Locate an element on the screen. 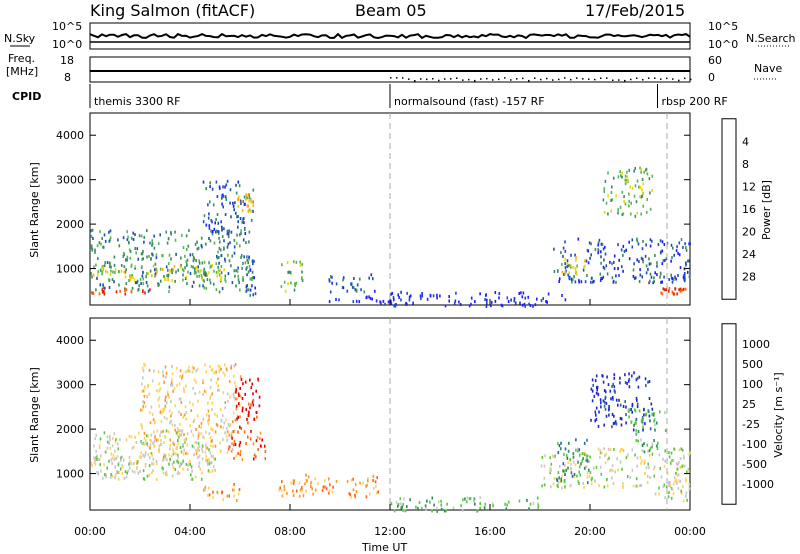  nave-tick-top: 60 is located at coordinates (715, 60).